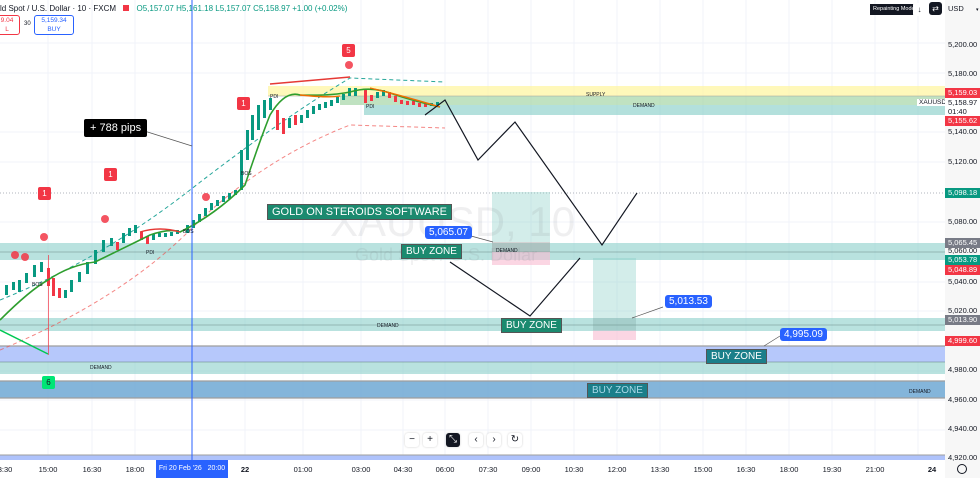 The width and height of the screenshot is (980, 478). I want to click on bos-label-3: BOS, so click(246, 174).